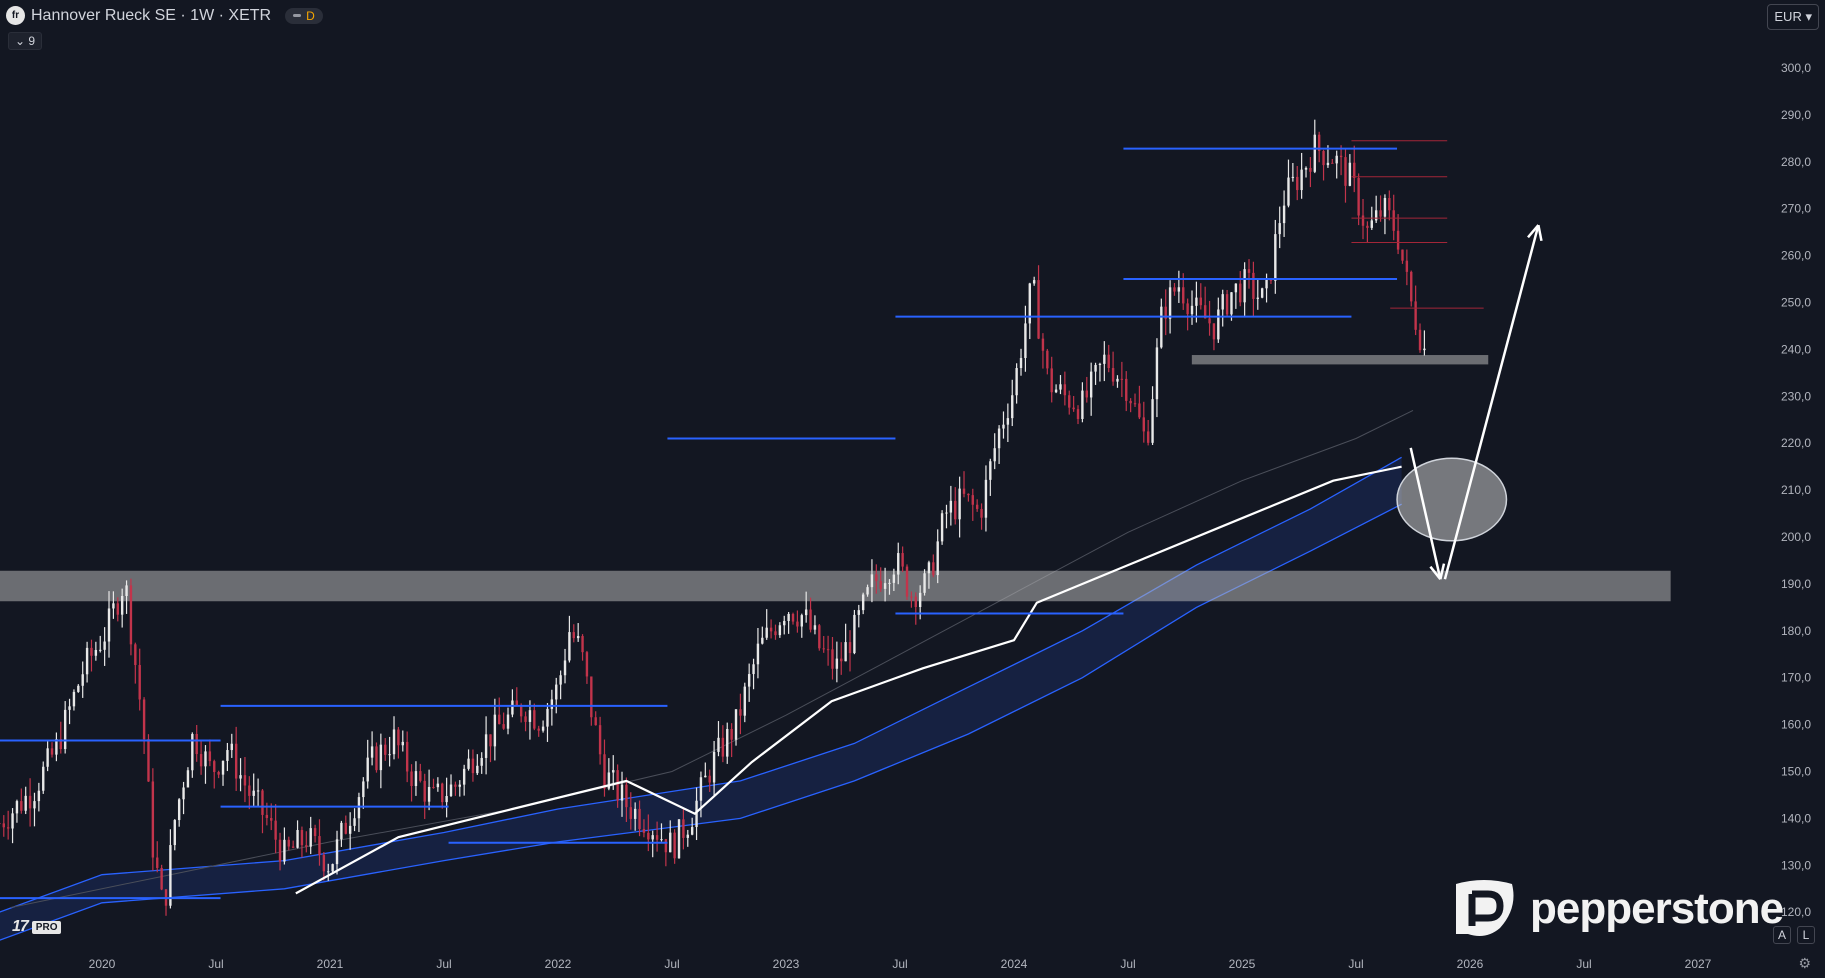  Describe the element at coordinates (20, 41) in the screenshot. I see `chevron-down-icon: ⌄` at that location.